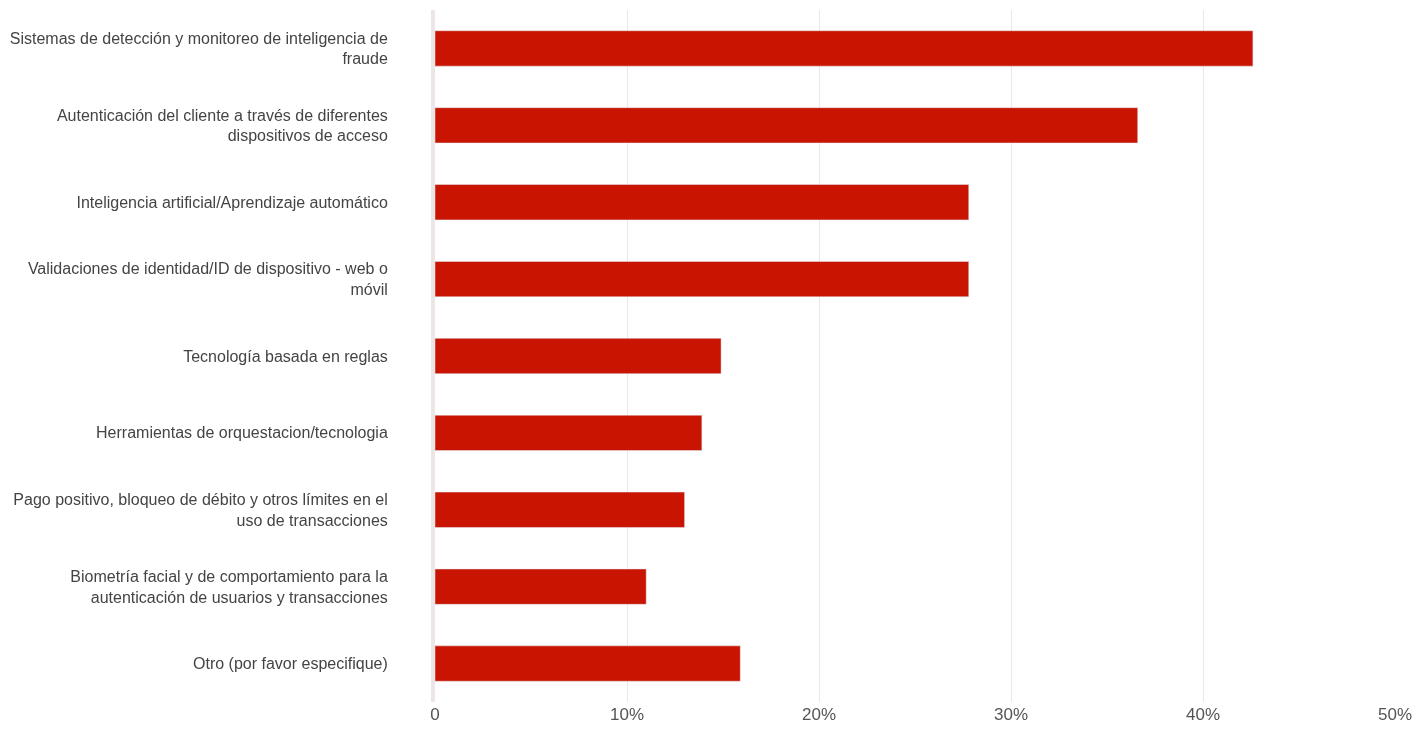 The image size is (1422, 742). I want to click on x-tick-label: 0, so click(435, 714).